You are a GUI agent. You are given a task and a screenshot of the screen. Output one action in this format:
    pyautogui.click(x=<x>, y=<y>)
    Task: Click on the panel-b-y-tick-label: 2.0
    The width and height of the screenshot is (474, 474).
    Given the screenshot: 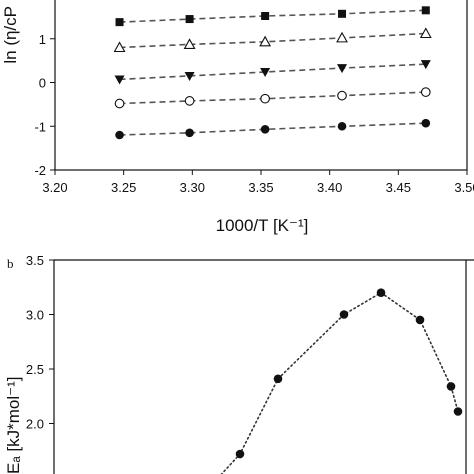 What is the action you would take?
    pyautogui.click(x=35, y=424)
    